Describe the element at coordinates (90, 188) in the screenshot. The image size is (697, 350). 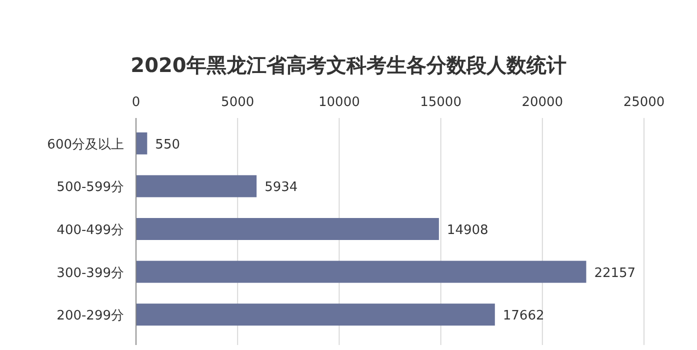
I see `y-tick-label: 500-599分` at that location.